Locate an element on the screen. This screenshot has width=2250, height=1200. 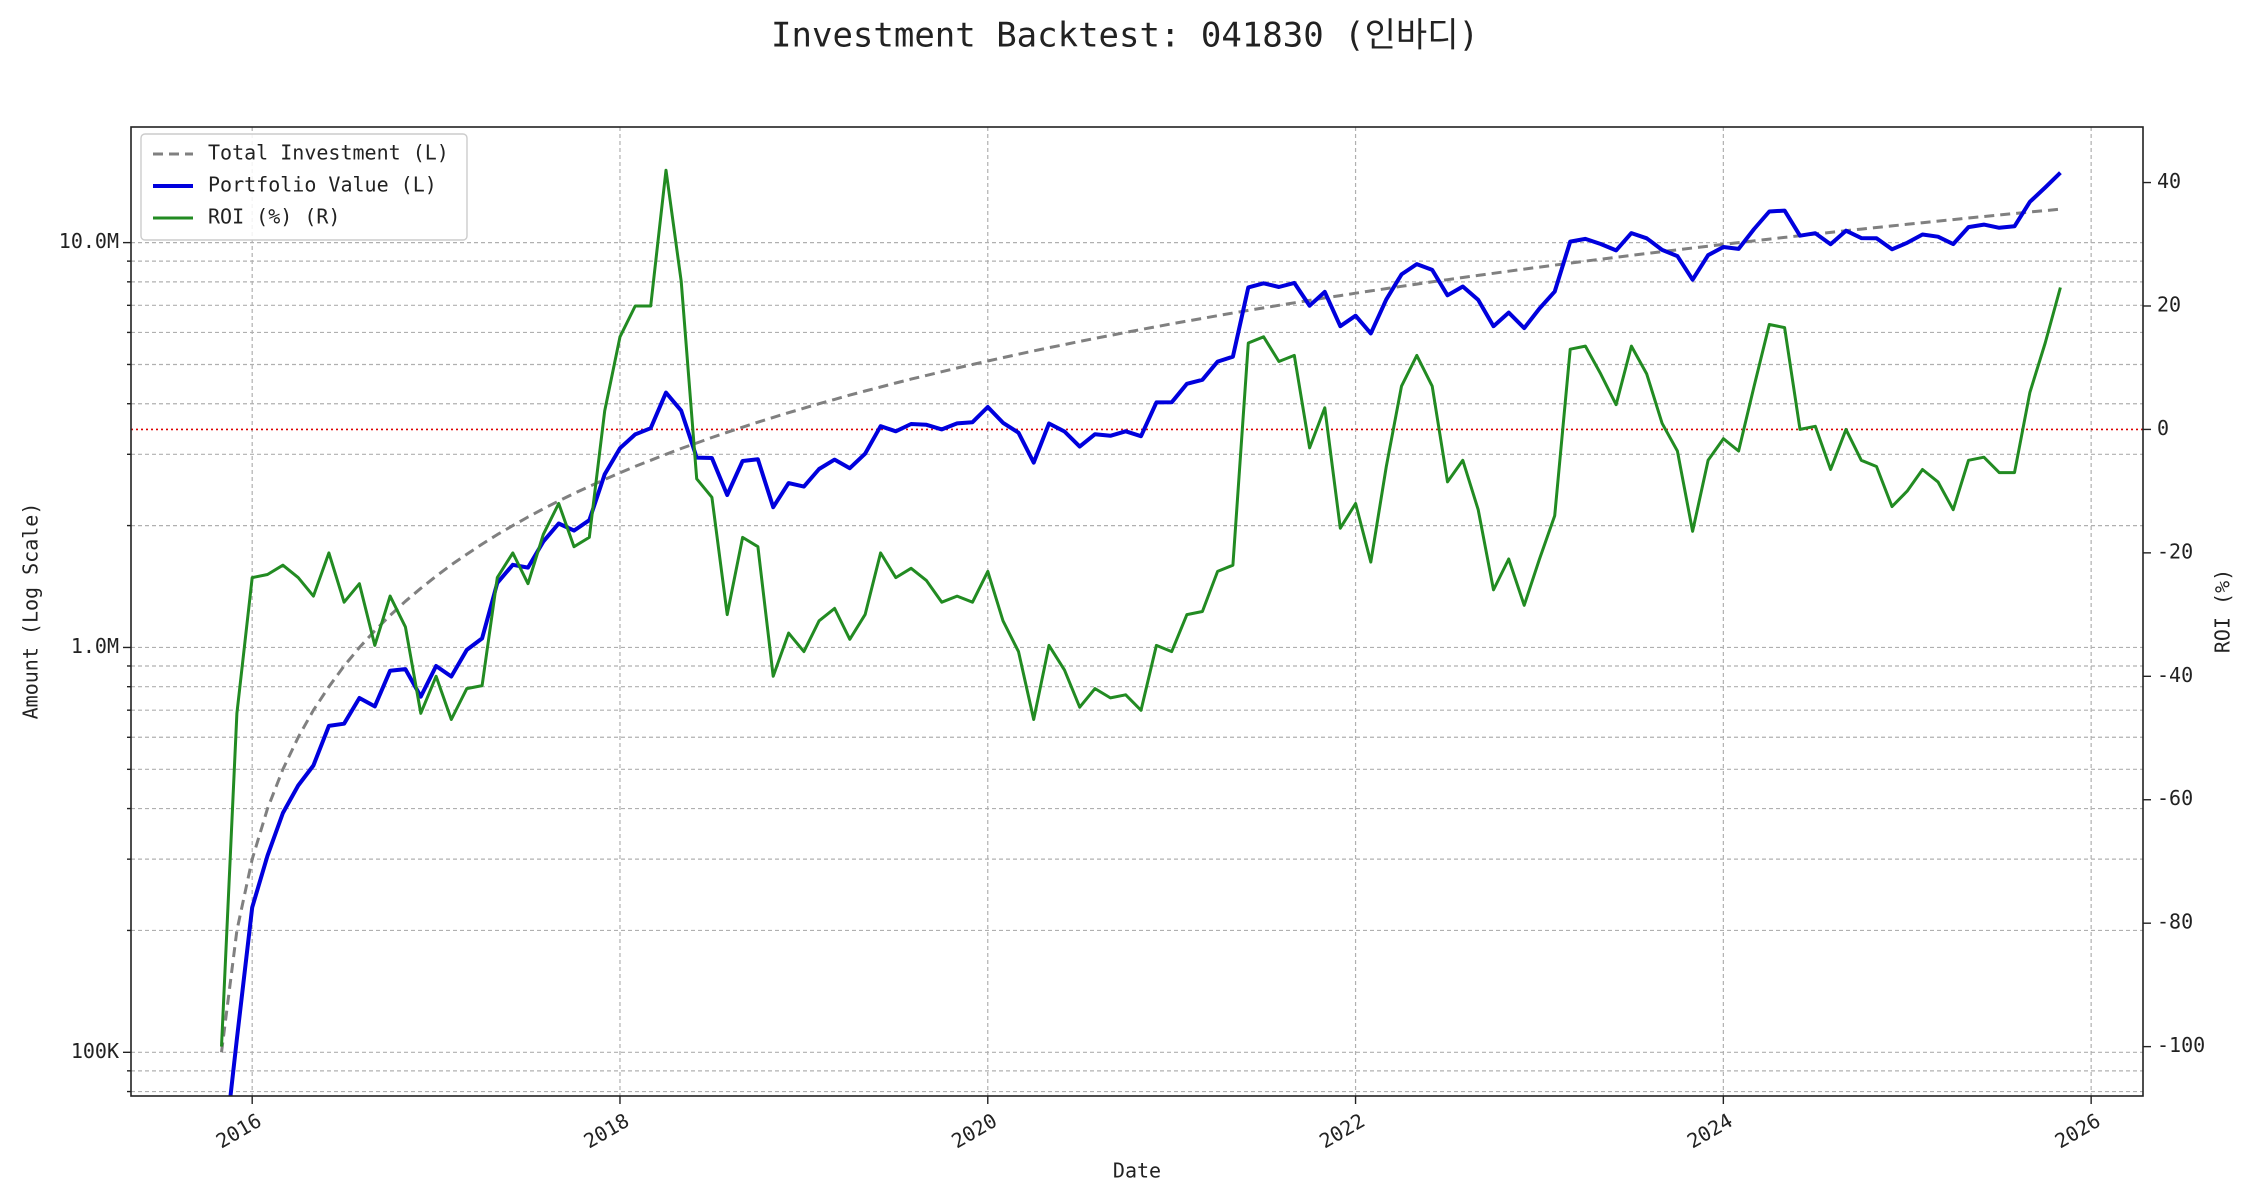
y2-axis-label: ROI (%) is located at coordinates (2223, 611).